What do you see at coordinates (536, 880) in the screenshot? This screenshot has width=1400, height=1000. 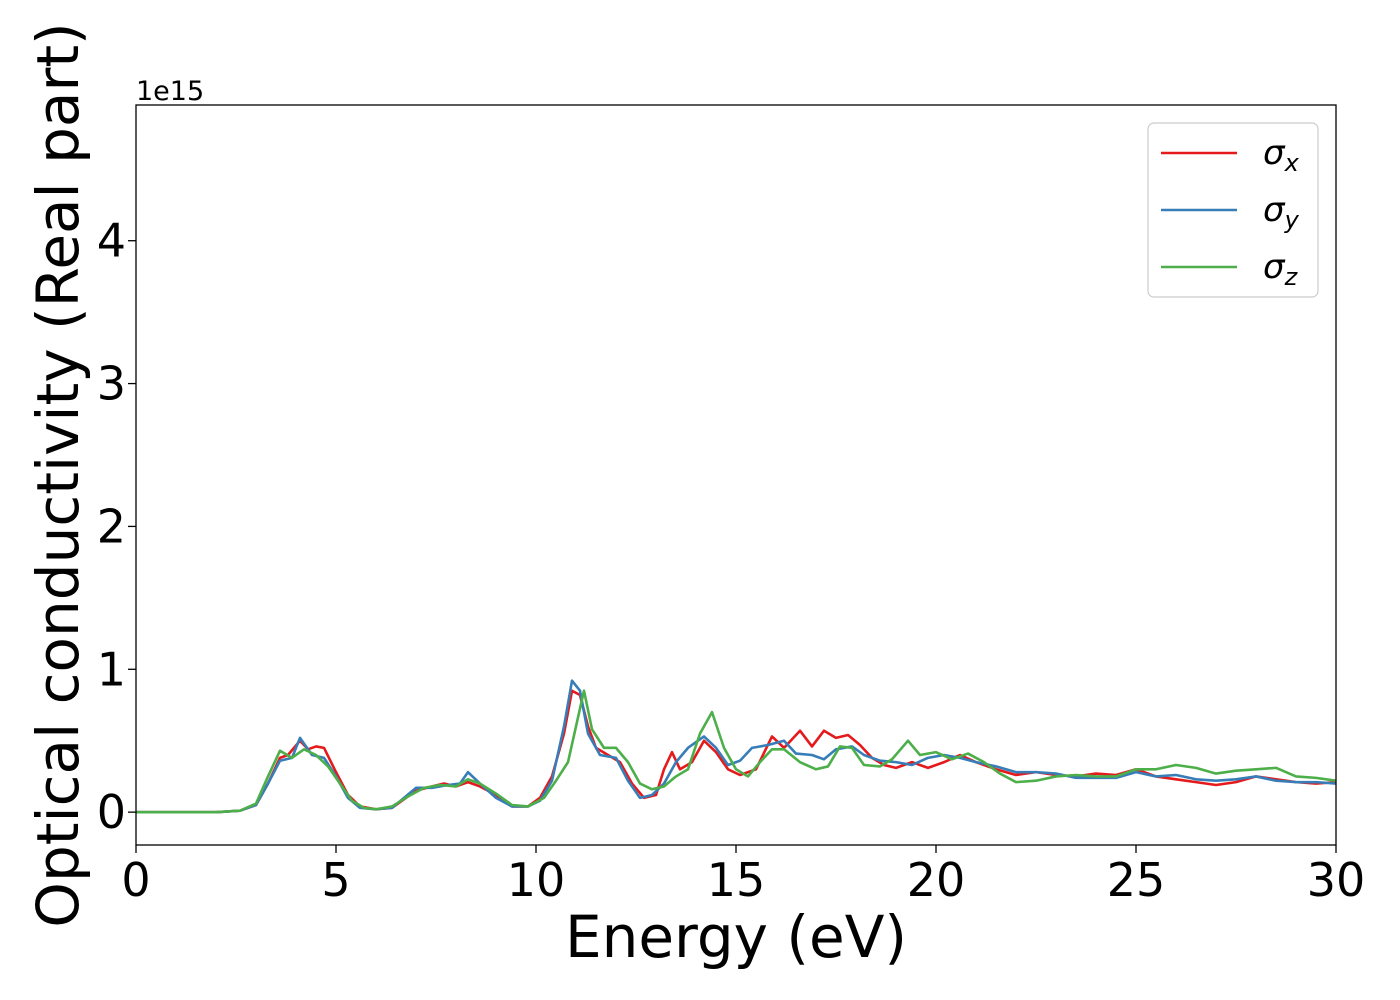 I see `x-tick-label: 10` at bounding box center [536, 880].